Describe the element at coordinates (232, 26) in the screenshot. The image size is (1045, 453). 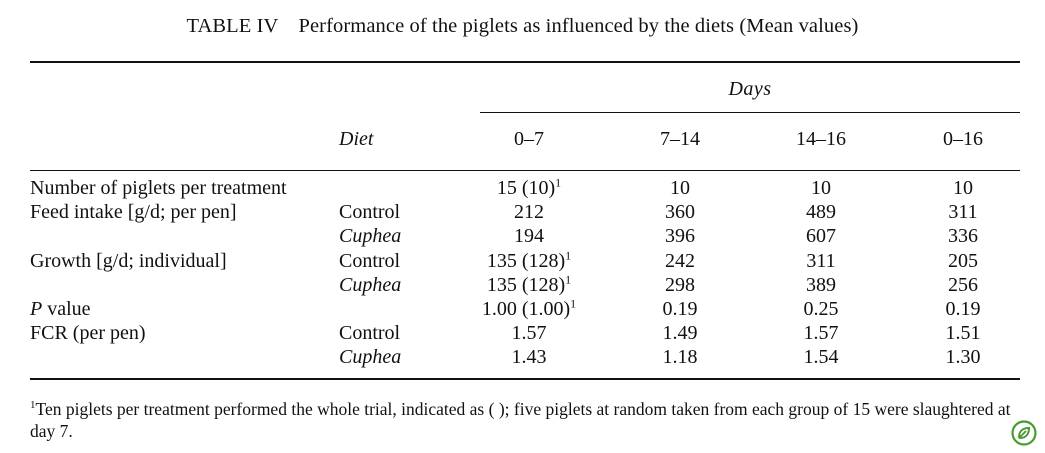
I see `table-number: TABLE IV` at that location.